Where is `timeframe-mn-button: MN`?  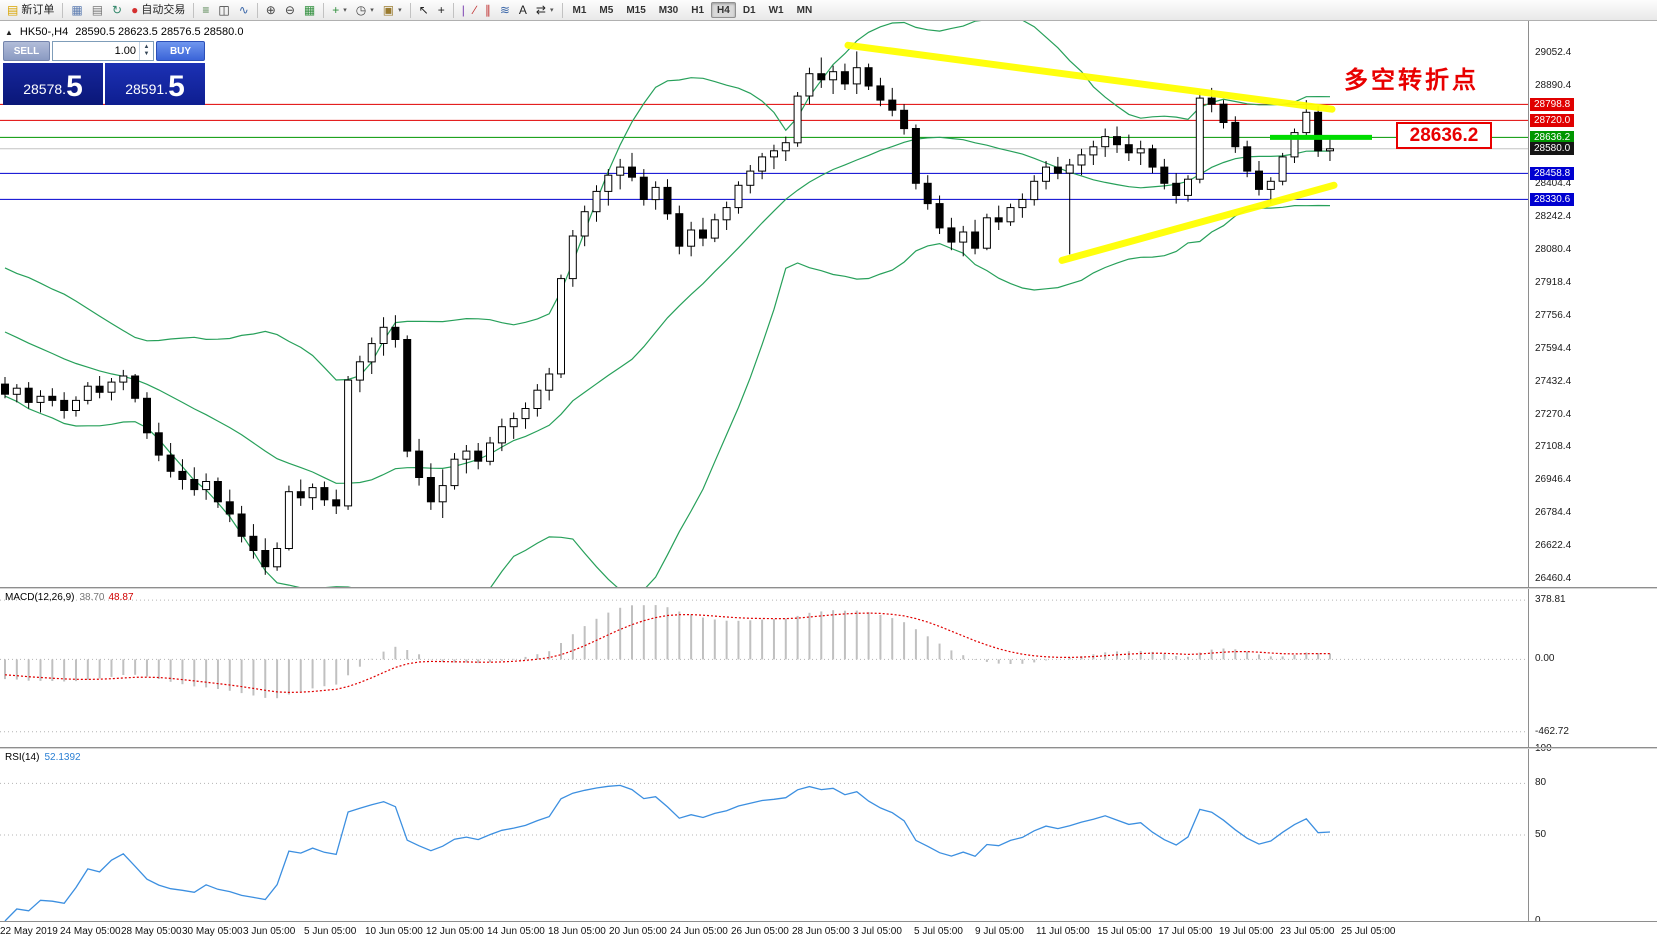
timeframe-mn-button: MN is located at coordinates (805, 10).